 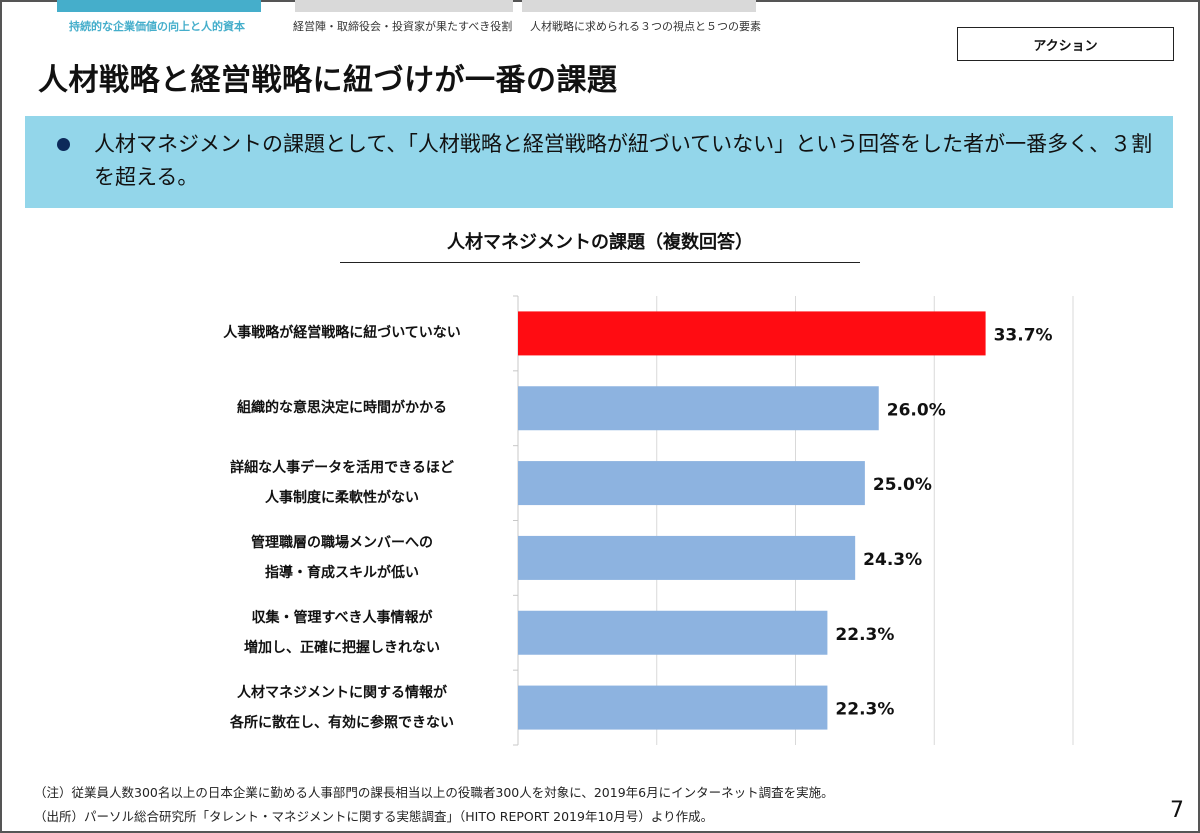 What do you see at coordinates (342, 333) in the screenshot?
I see `category-label: 人事戦略が経営戦略に紐づいていない` at bounding box center [342, 333].